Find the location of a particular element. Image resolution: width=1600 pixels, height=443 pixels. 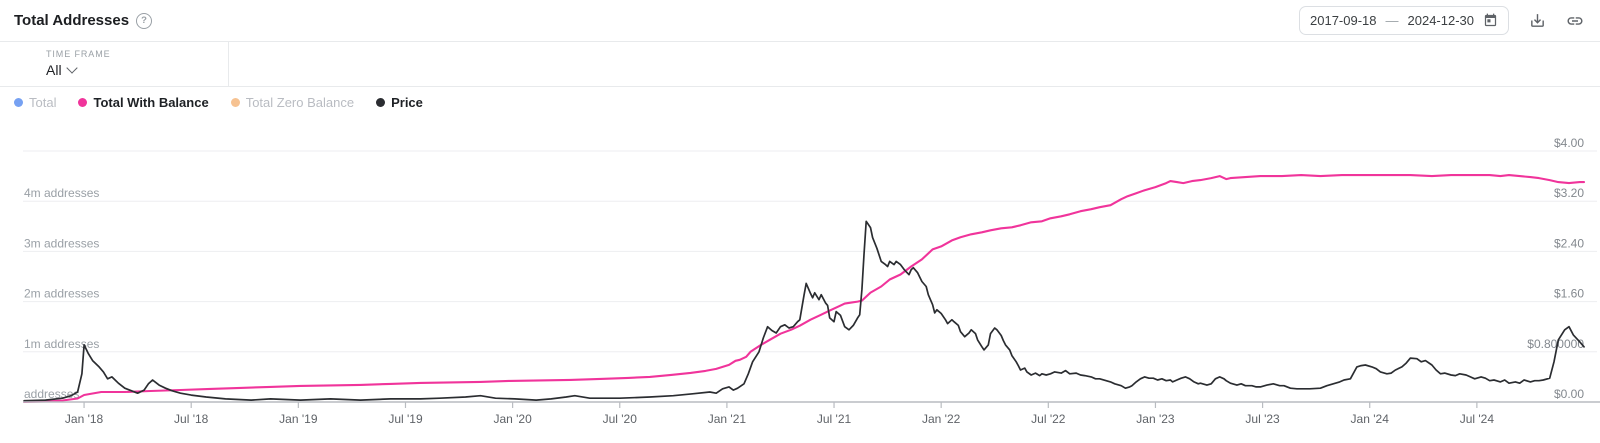

share-link-button is located at coordinates (1575, 21).